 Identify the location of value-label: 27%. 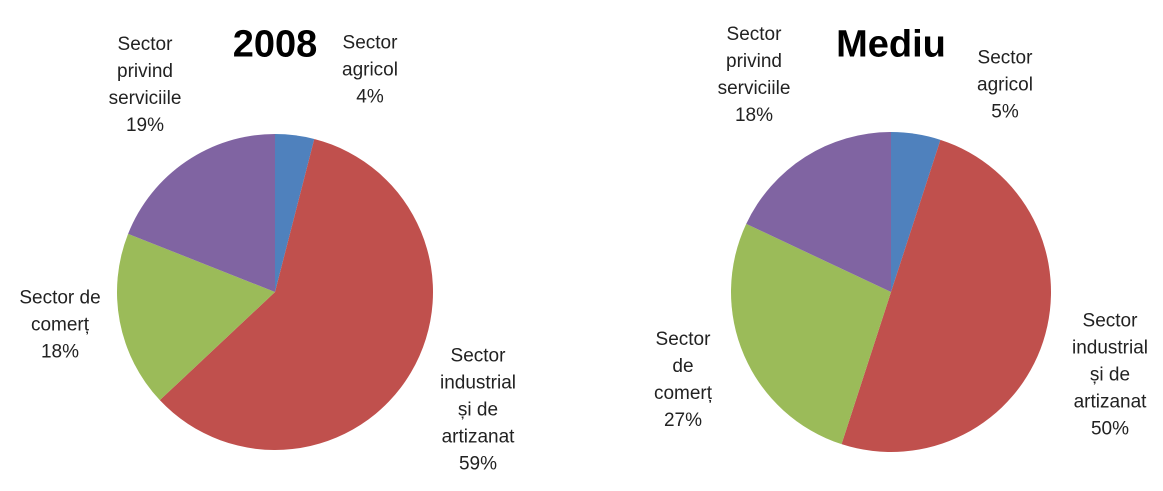
(683, 420).